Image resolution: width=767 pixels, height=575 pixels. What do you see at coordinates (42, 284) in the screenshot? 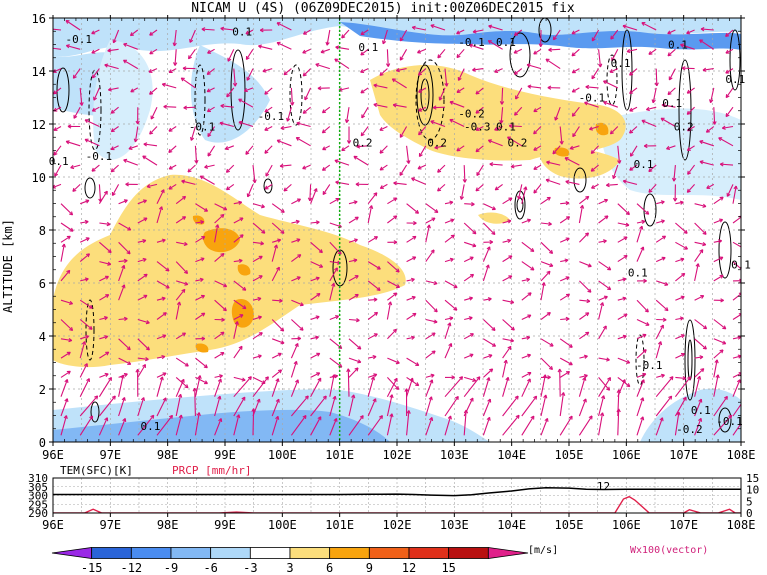
I see `y-tick-label: 6` at bounding box center [42, 284].